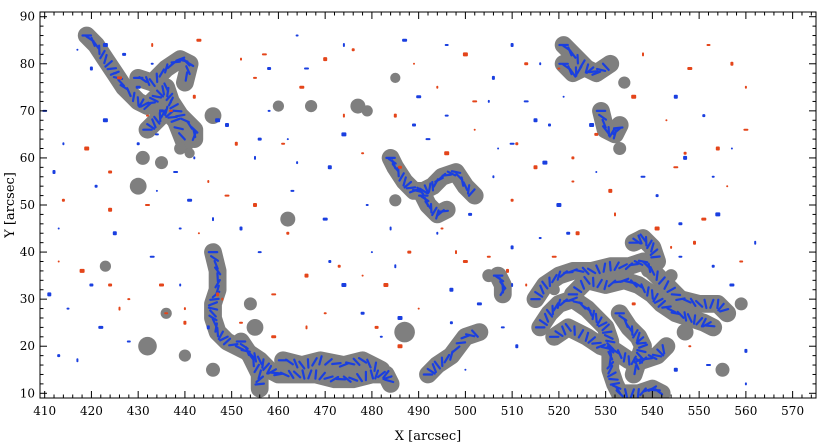 The image size is (830, 446). Describe the element at coordinates (27, 64) in the screenshot. I see `y-tick-label: 80` at that location.